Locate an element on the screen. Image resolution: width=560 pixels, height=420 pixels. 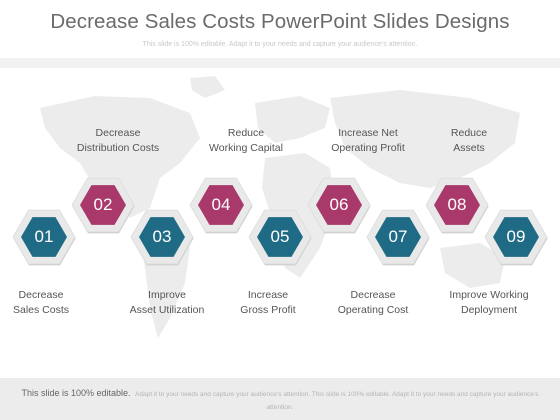
step-number: 08 is located at coordinates (457, 204).